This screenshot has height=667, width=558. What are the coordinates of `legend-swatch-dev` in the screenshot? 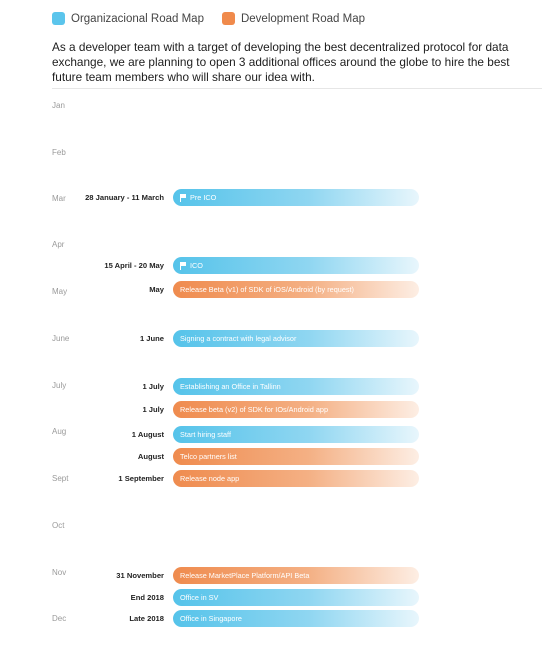 It's located at (228, 18).